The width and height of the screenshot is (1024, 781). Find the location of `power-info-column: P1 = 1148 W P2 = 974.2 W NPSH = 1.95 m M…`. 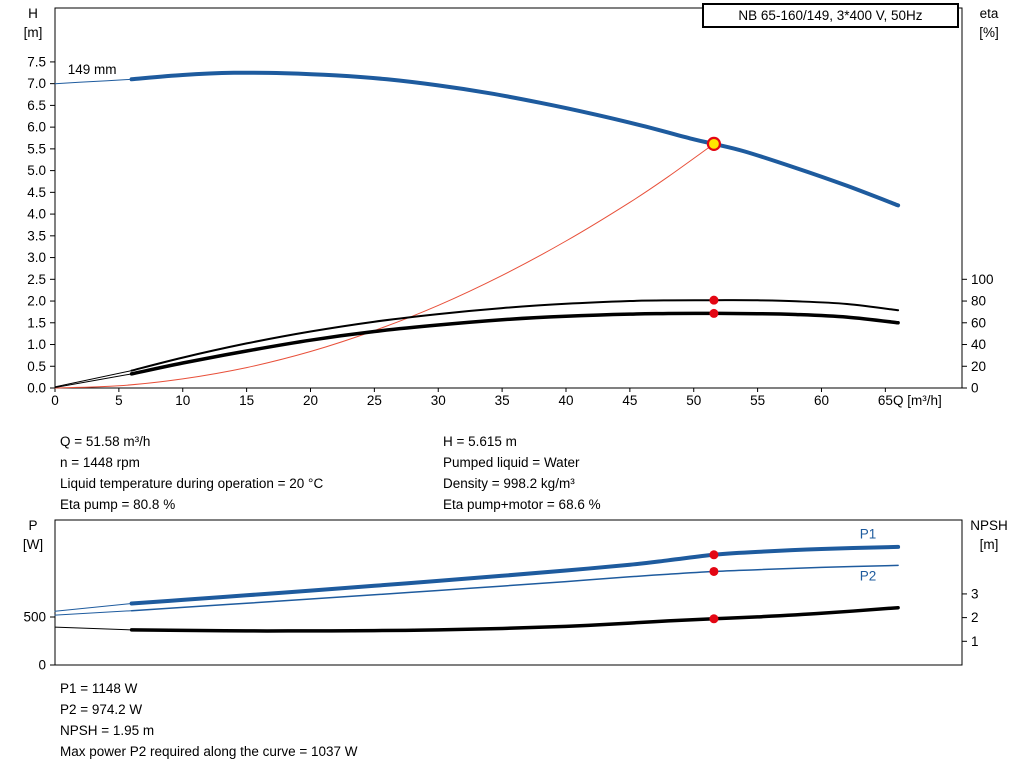

power-info-column: P1 = 1148 W P2 = 974.2 W NPSH = 1.95 m M… is located at coordinates (209, 720).